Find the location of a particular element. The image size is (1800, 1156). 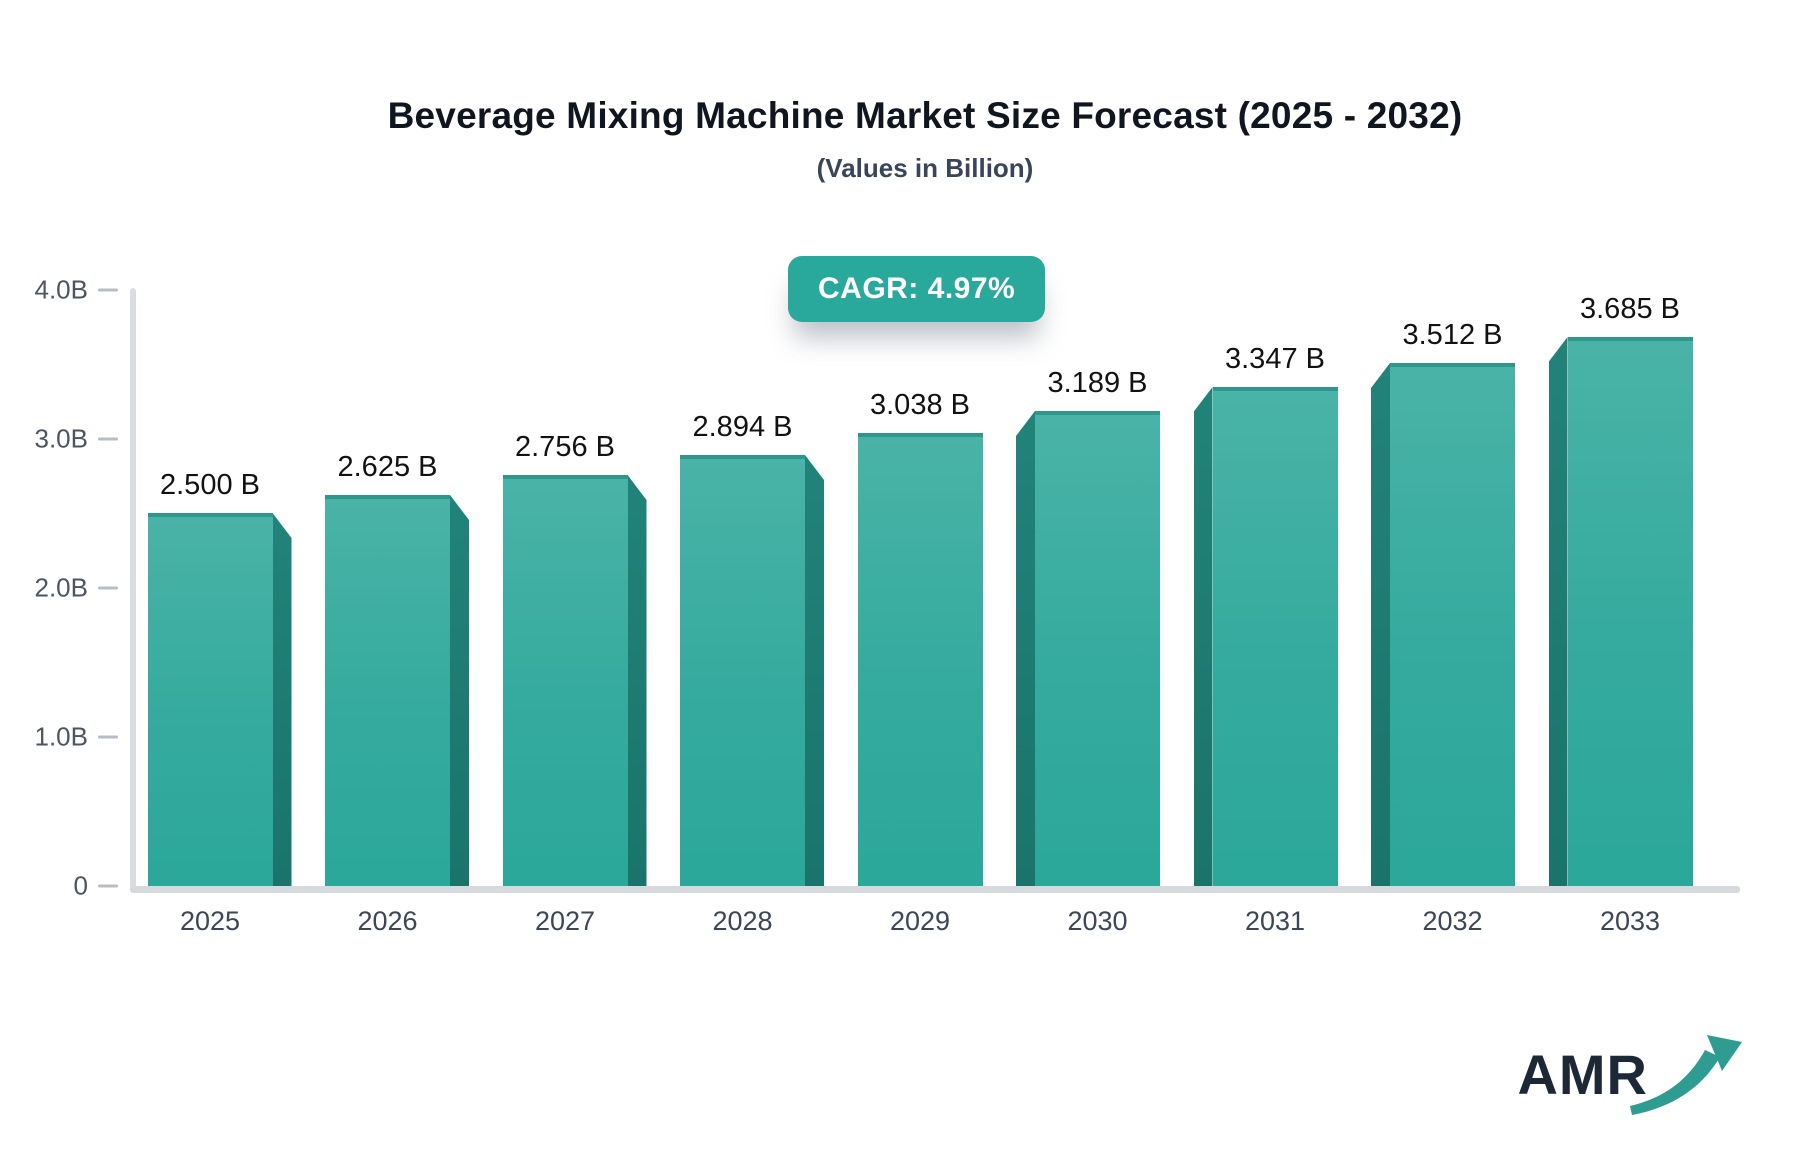

cagr-badge: CAGR: 4.97% is located at coordinates (917, 289).